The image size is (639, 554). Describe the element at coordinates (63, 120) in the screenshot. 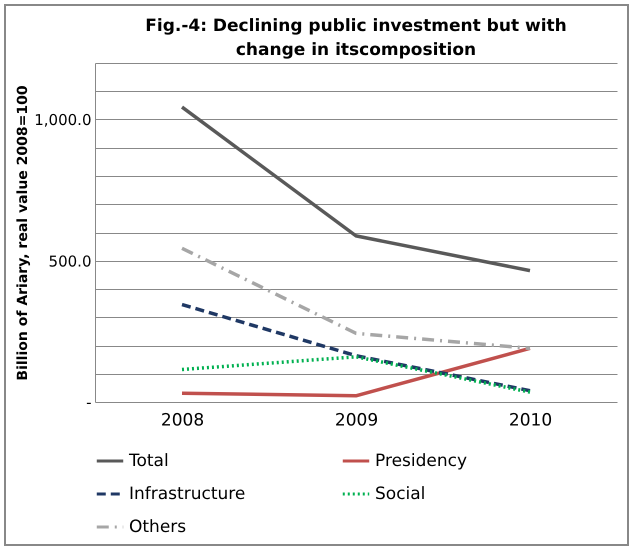

I see `y-tick-label: 1,000.0` at that location.